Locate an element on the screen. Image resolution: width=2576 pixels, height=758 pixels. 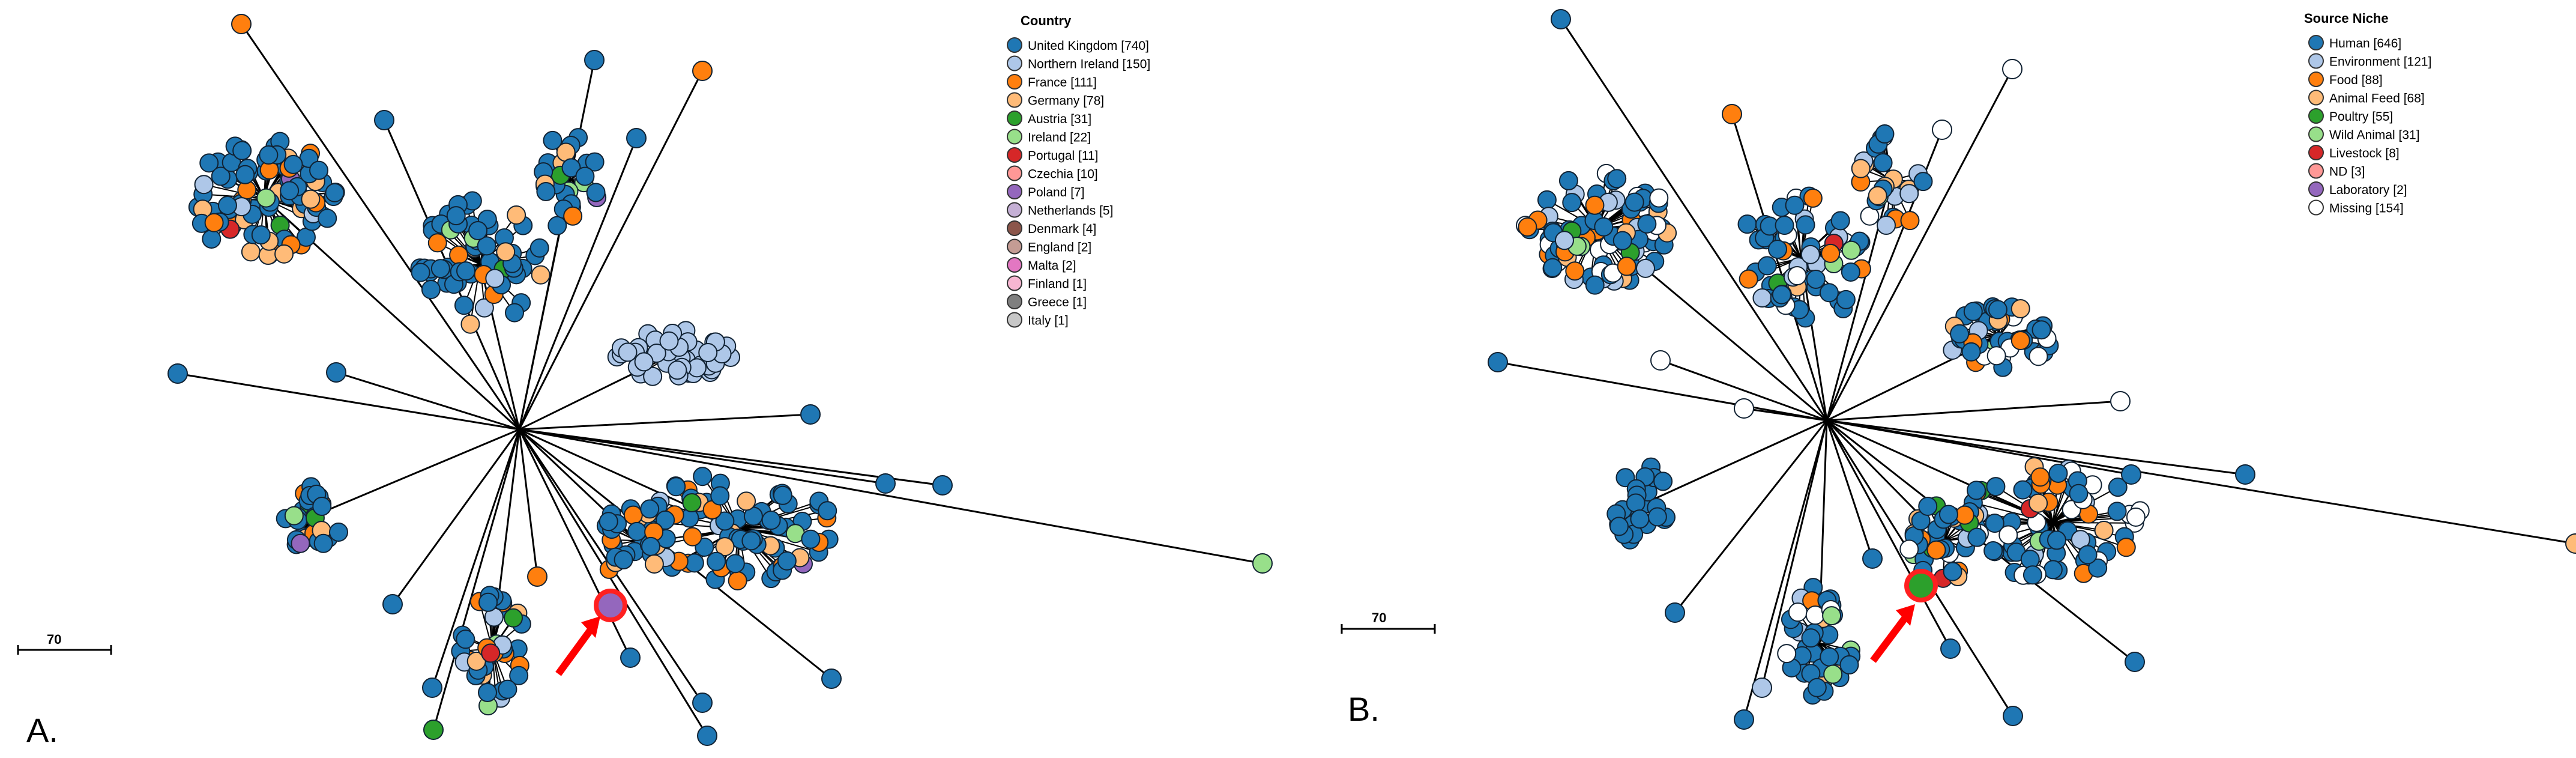
legend-label: Human [646] is located at coordinates (2365, 44).